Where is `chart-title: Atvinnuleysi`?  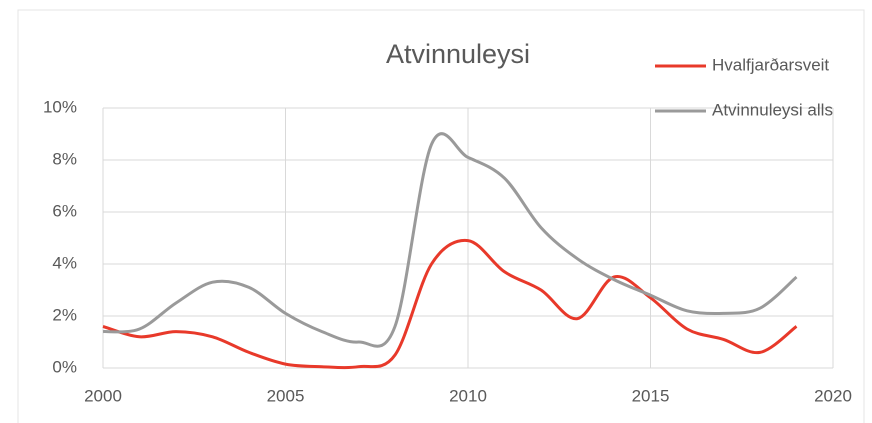
chart-title: Atvinnuleysi is located at coordinates (458, 54).